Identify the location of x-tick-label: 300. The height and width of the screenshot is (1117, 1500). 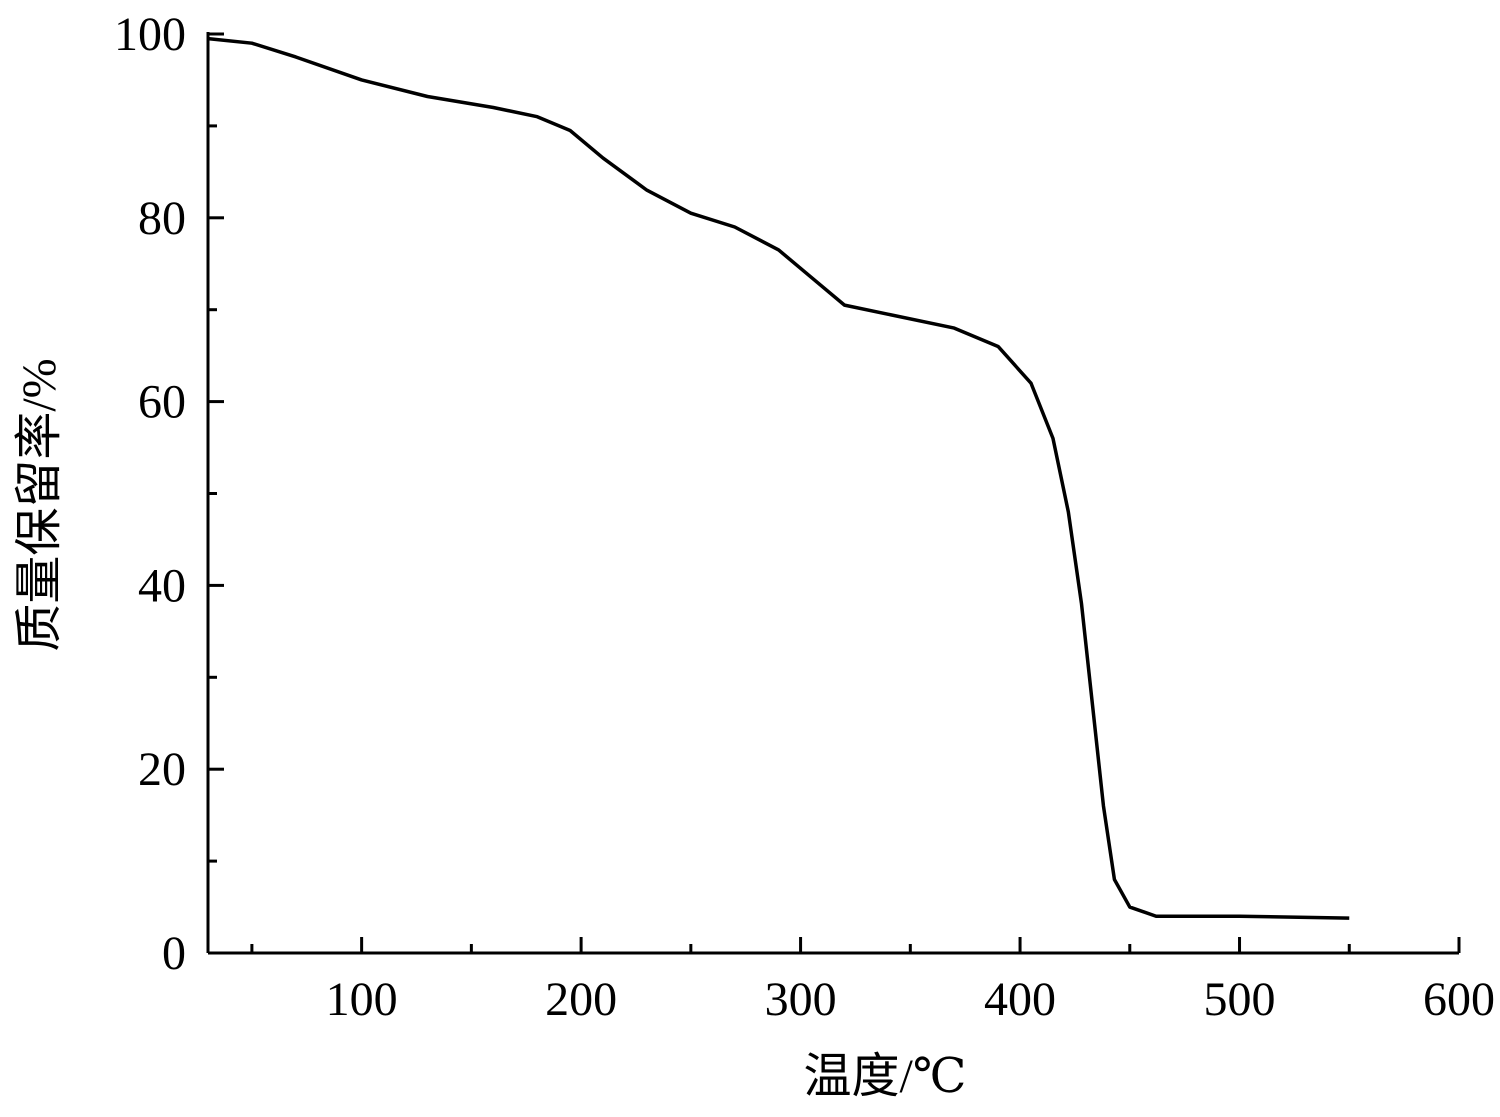
(801, 999).